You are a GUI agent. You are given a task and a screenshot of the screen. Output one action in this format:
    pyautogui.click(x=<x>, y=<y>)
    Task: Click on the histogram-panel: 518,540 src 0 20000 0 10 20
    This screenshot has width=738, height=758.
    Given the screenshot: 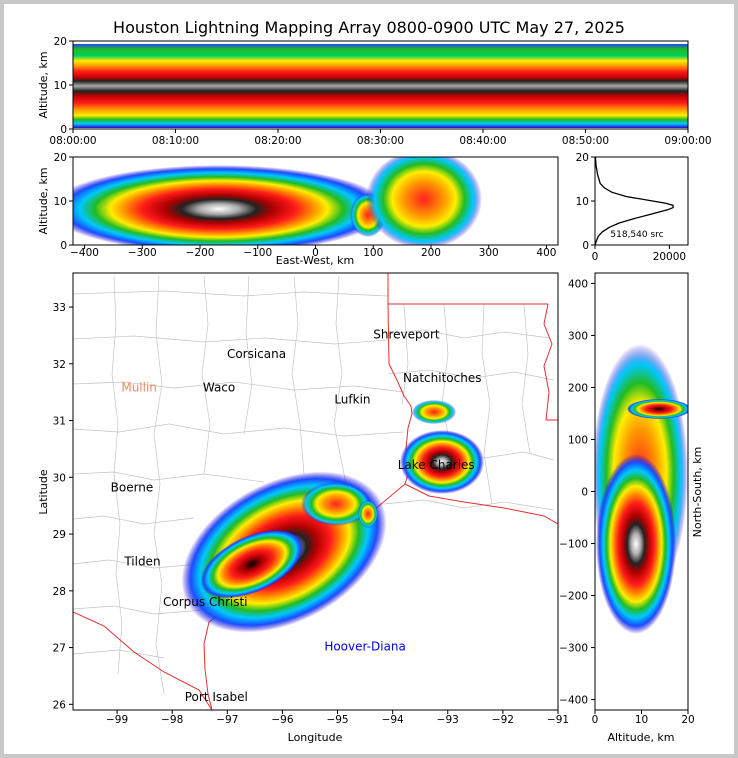 What is the action you would take?
    pyautogui.click(x=632, y=207)
    